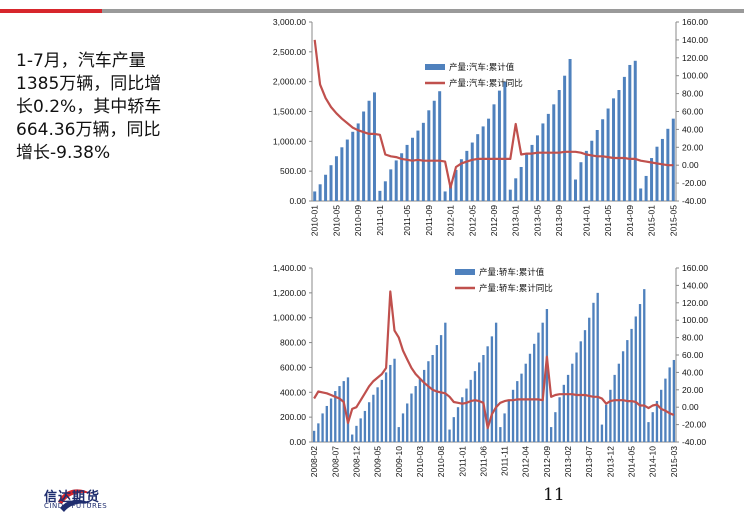  What do you see at coordinates (516, 288) in the screenshot?
I see `c2-legend-line-label: 产量:轿车:累计同比` at bounding box center [516, 288].